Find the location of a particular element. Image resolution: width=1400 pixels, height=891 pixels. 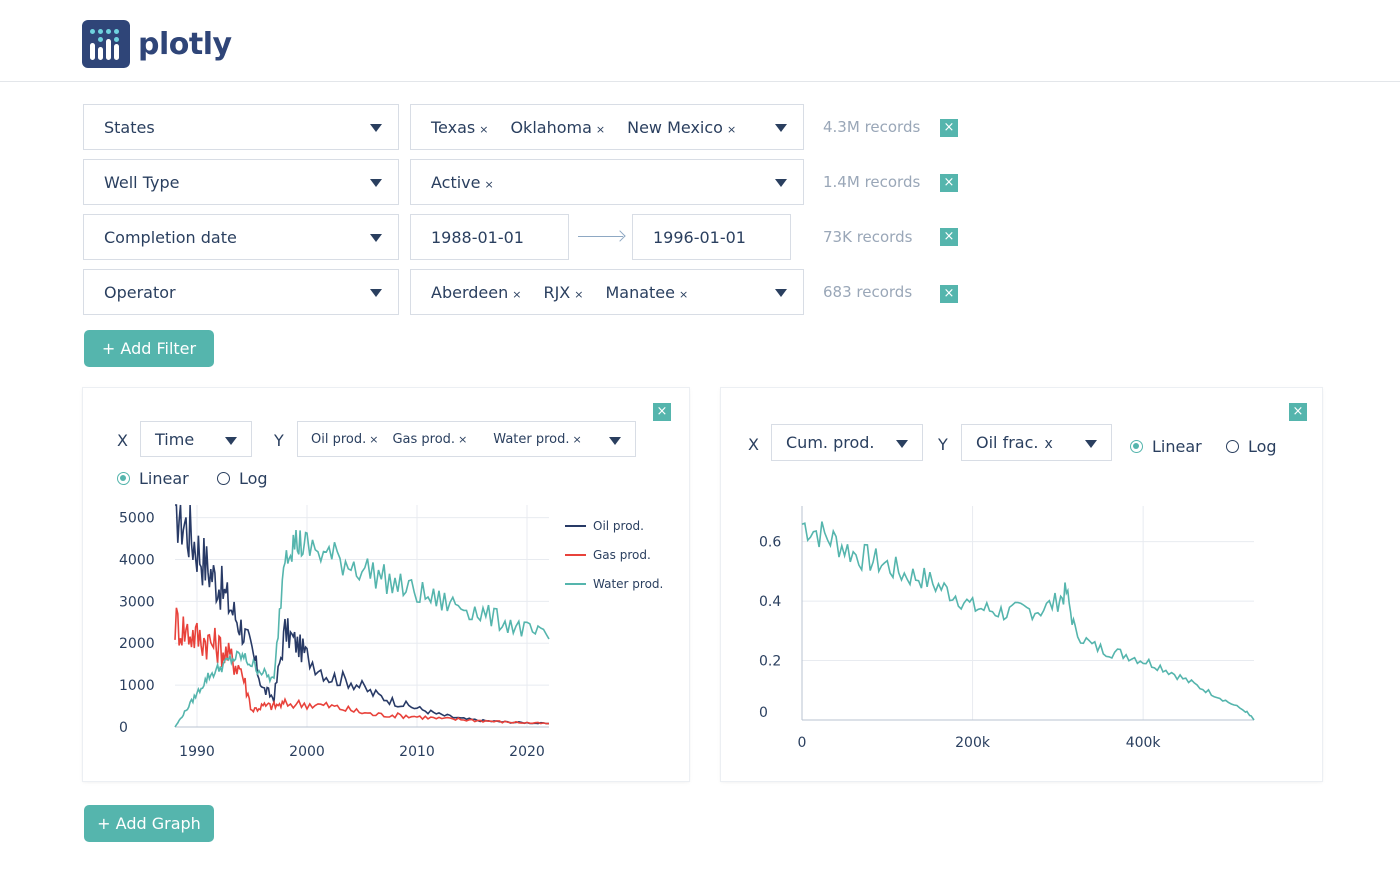

filter-field-label: Completion date is located at coordinates (170, 237).